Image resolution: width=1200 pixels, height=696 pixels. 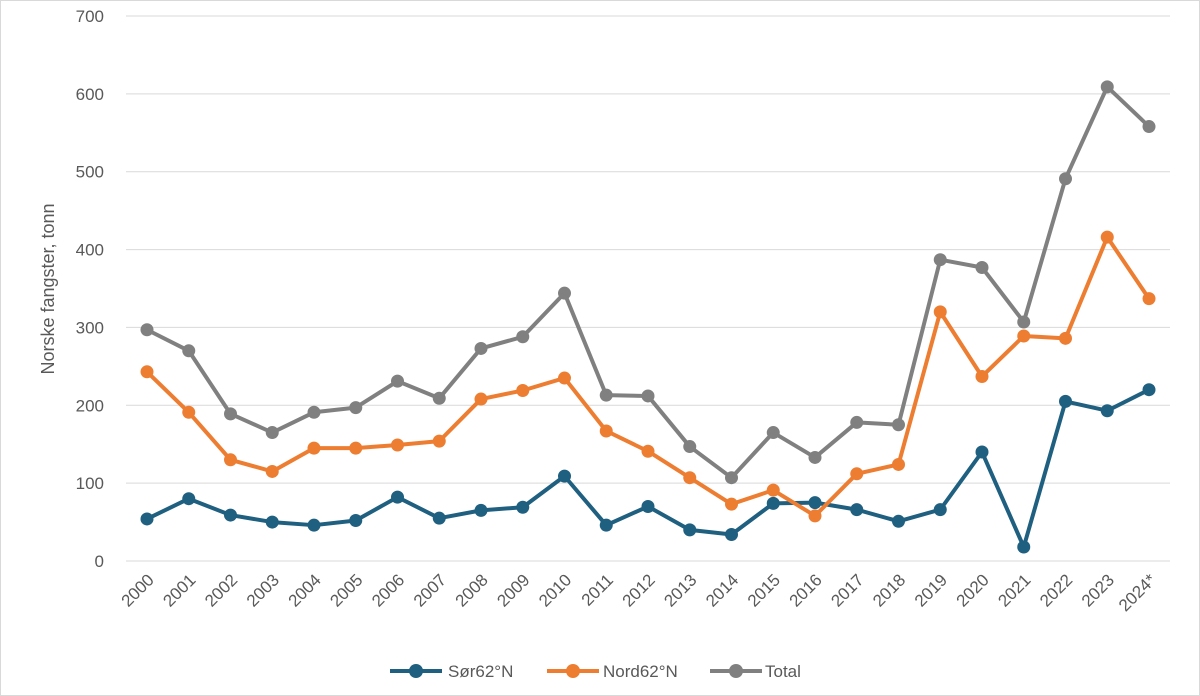 What do you see at coordinates (783, 671) in the screenshot?
I see `legend-label: Total` at bounding box center [783, 671].